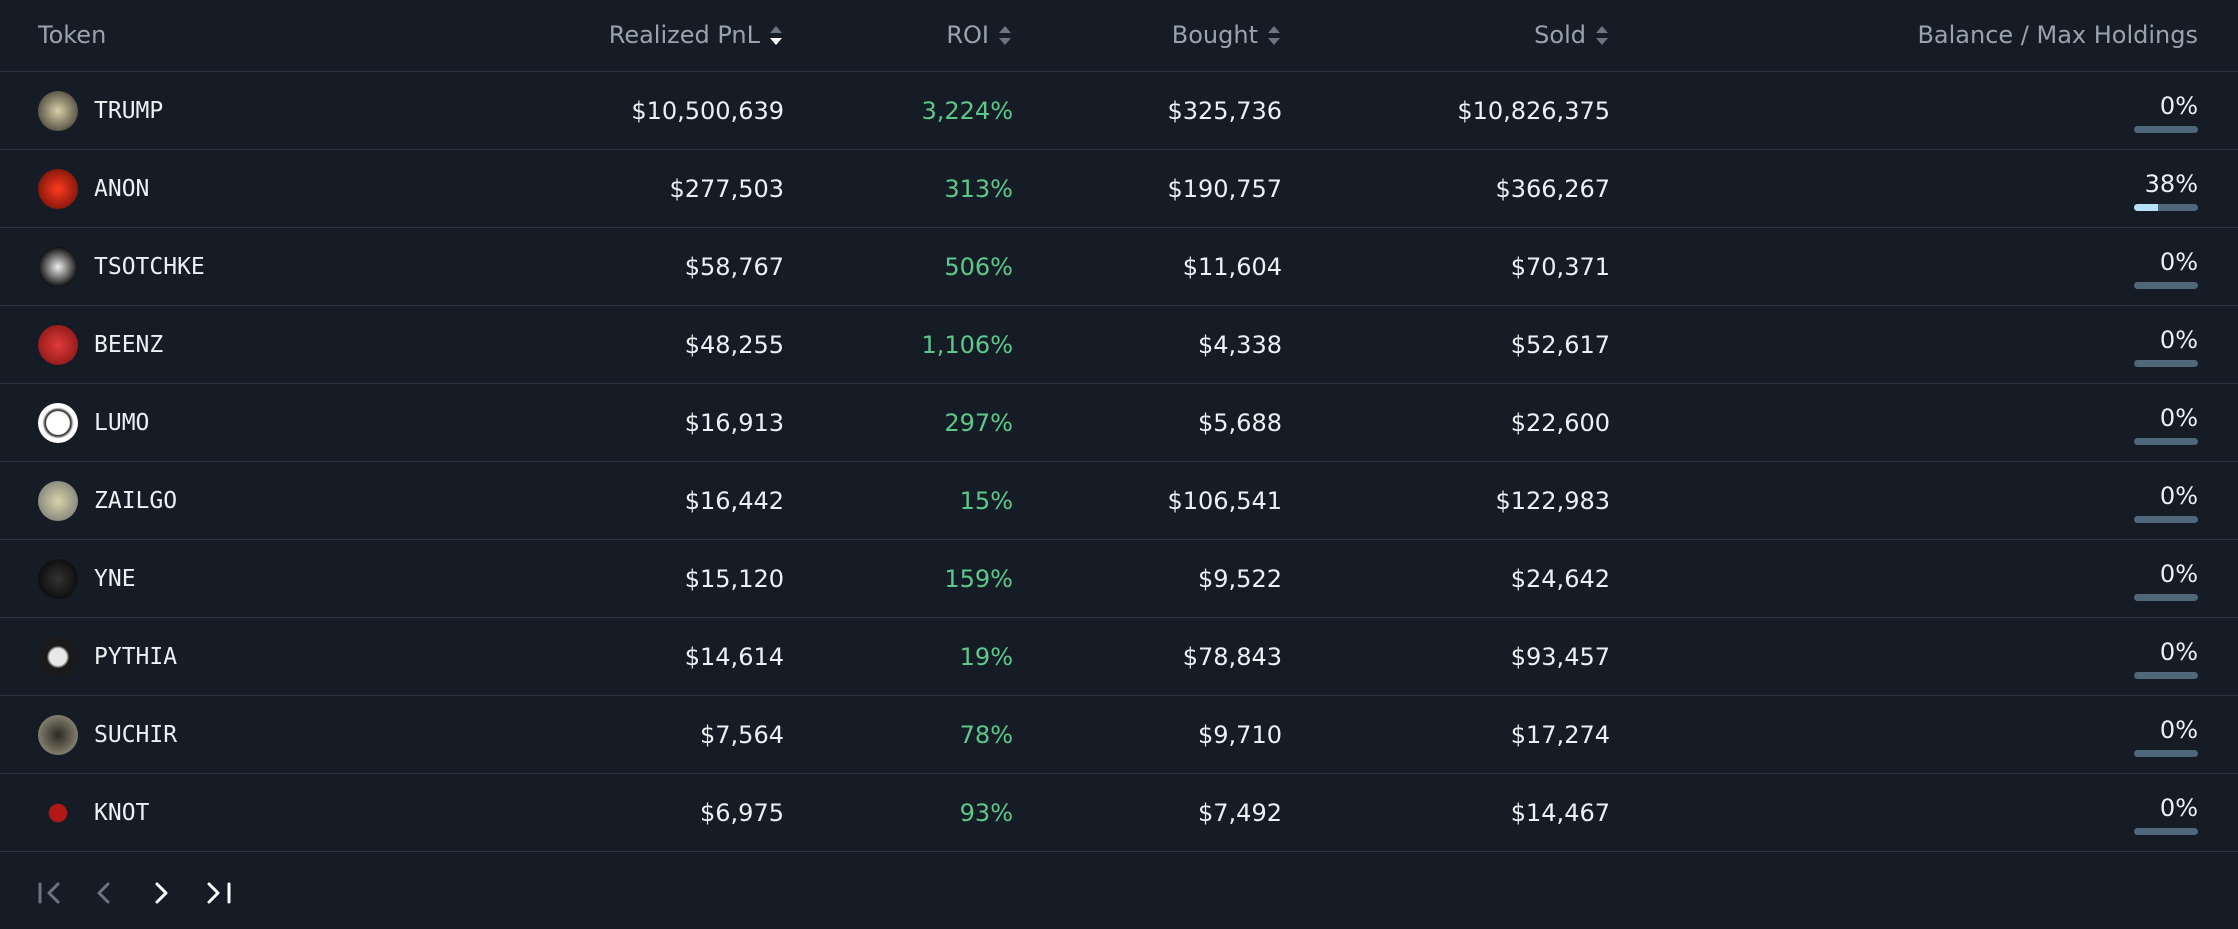 Image resolution: width=2238 pixels, height=929 pixels. Describe the element at coordinates (967, 111) in the screenshot. I see `roi: 3,224%` at that location.